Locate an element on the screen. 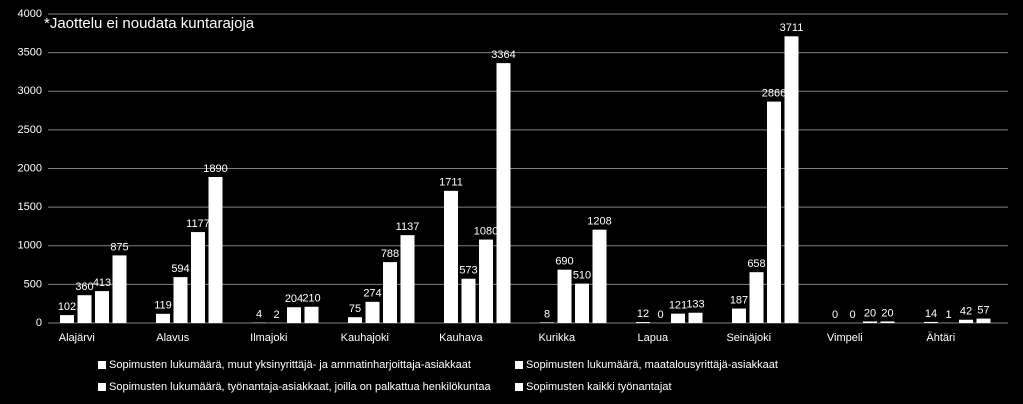 The image size is (1023, 404). y-tick-label: 2500 is located at coordinates (30, 130).